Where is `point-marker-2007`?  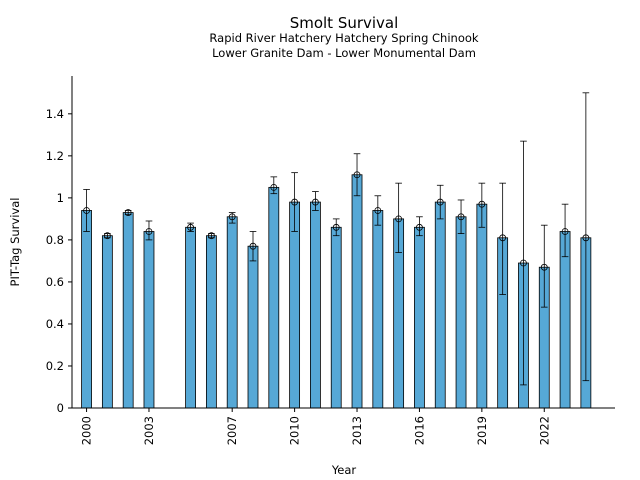
point-marker-2007 is located at coordinates (232, 217).